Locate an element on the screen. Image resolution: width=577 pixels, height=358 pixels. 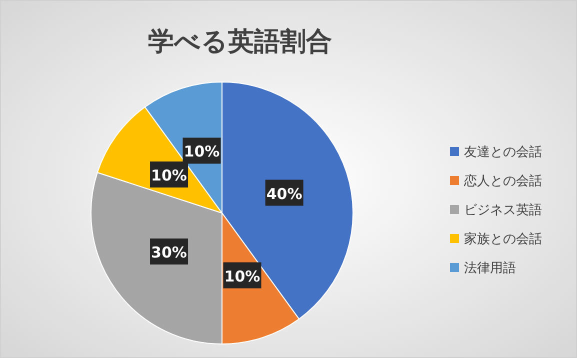
legend-label: ビジネス英語 is located at coordinates (503, 210).